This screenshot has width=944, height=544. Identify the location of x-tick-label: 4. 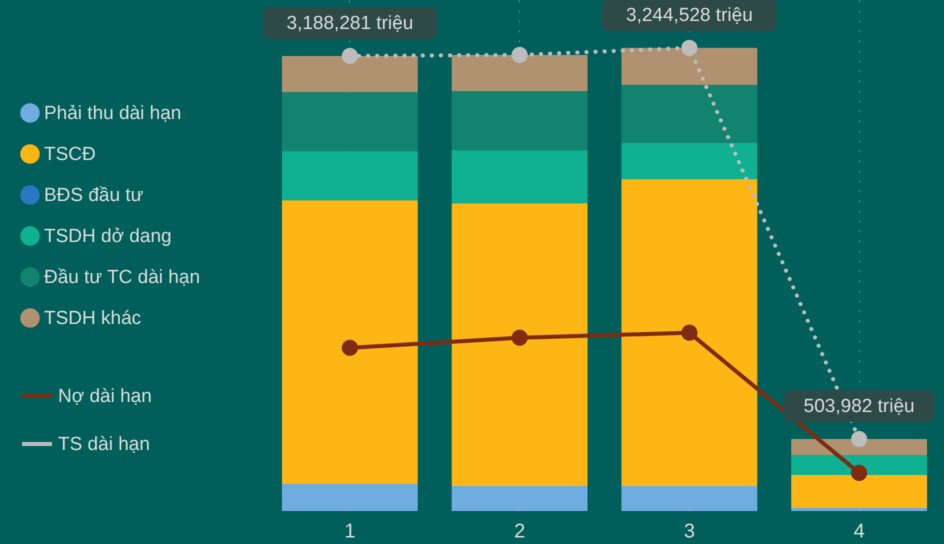
(859, 531).